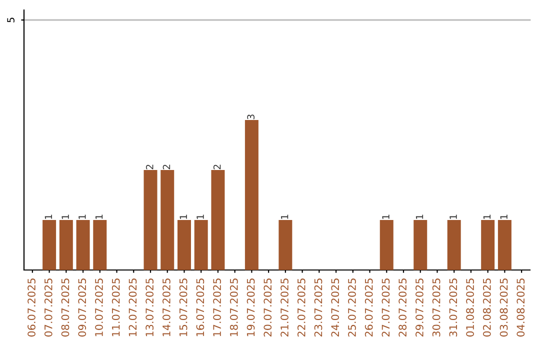  Describe the element at coordinates (386, 307) in the screenshot. I see `x-tick-label: 27.07.2025` at that location.